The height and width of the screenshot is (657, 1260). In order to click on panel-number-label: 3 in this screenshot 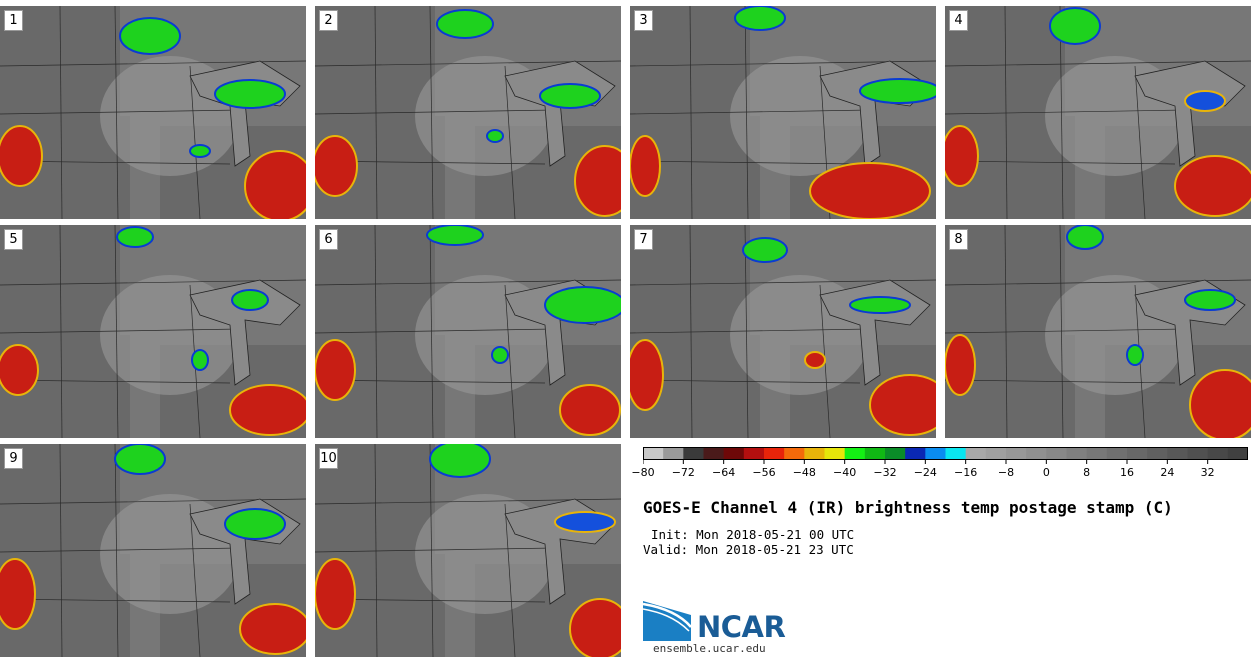, I will do `click(643, 20)`.